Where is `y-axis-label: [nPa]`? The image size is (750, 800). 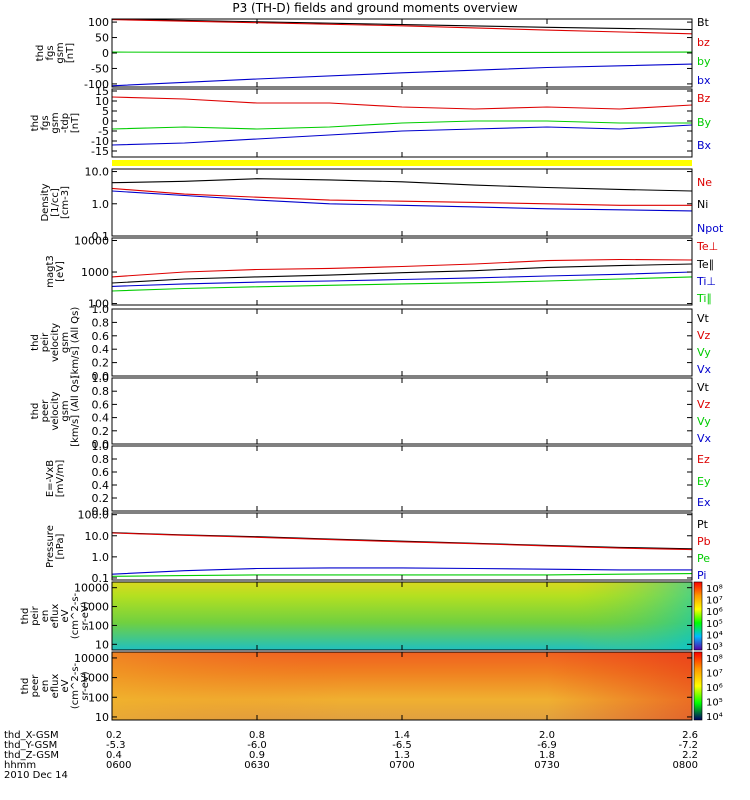 y-axis-label: [nPa] is located at coordinates (60, 546).